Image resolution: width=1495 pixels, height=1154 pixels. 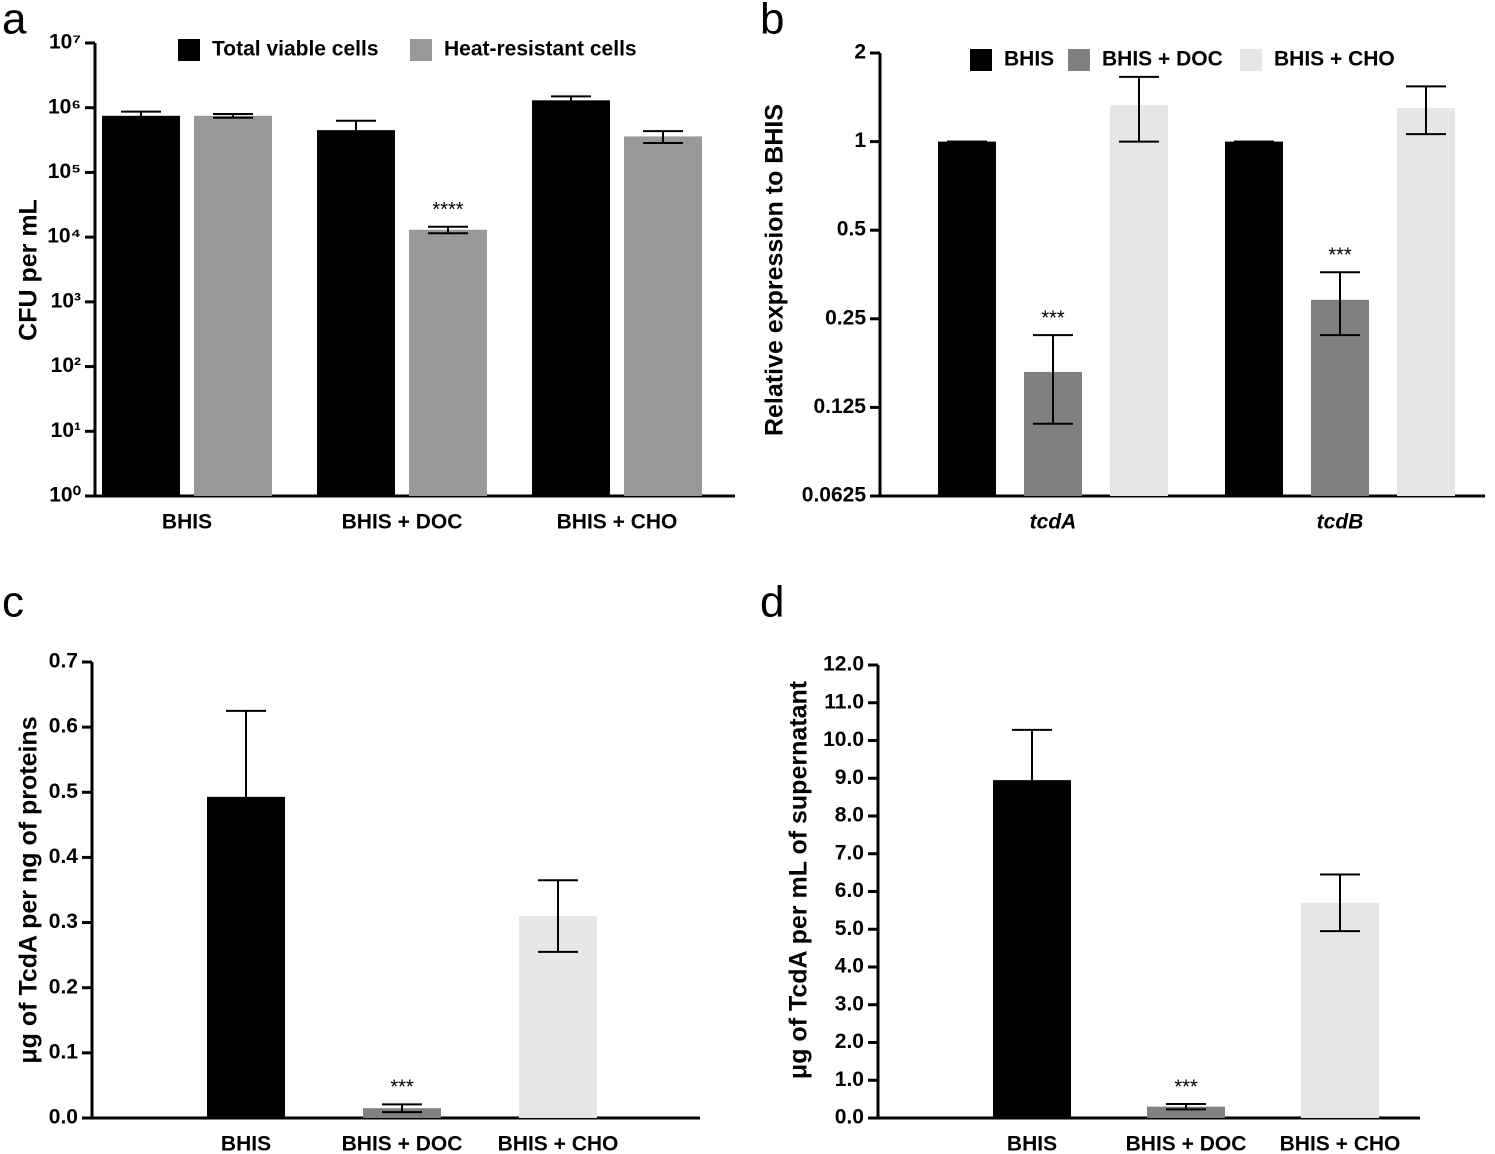 What do you see at coordinates (1162, 59) in the screenshot?
I see `legend-label: BHIS + DOC` at bounding box center [1162, 59].